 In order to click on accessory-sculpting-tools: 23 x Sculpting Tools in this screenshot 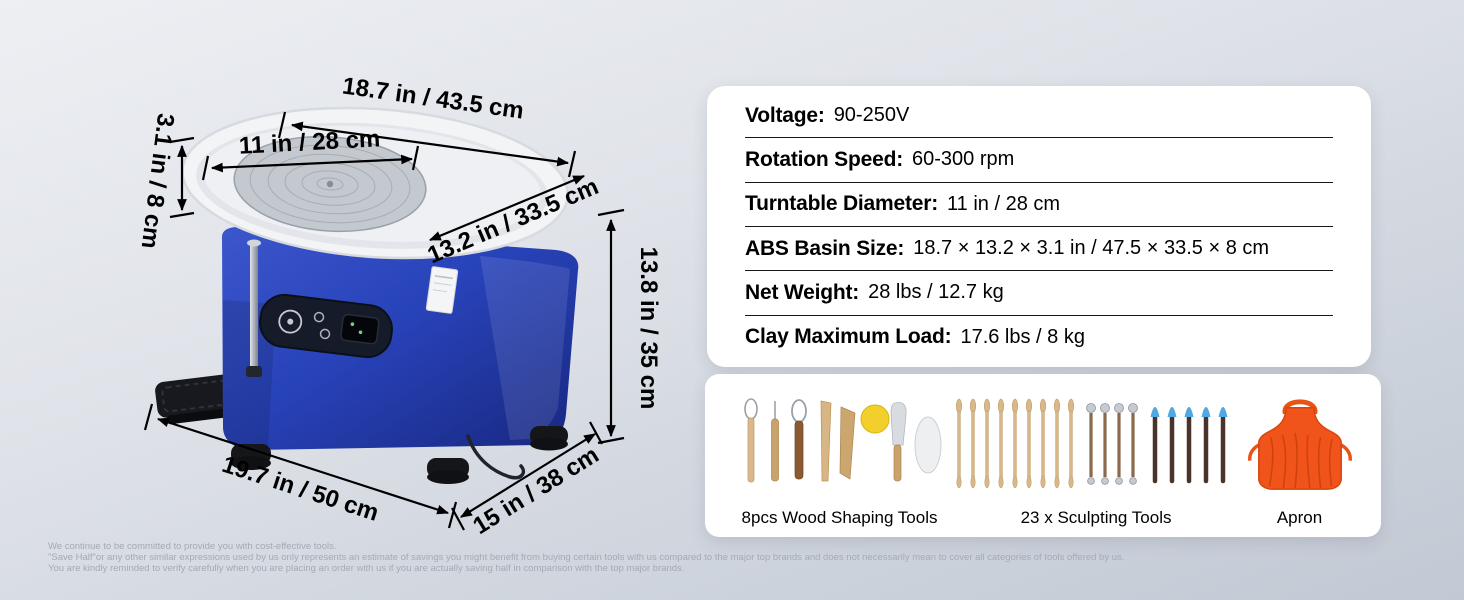, I will do `click(1096, 456)`.